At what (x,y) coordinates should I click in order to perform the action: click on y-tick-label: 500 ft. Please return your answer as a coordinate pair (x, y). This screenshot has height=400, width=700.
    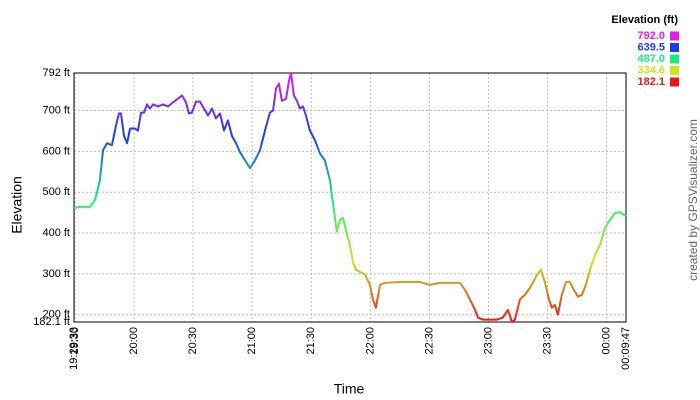
    Looking at the image, I should click on (56, 192).